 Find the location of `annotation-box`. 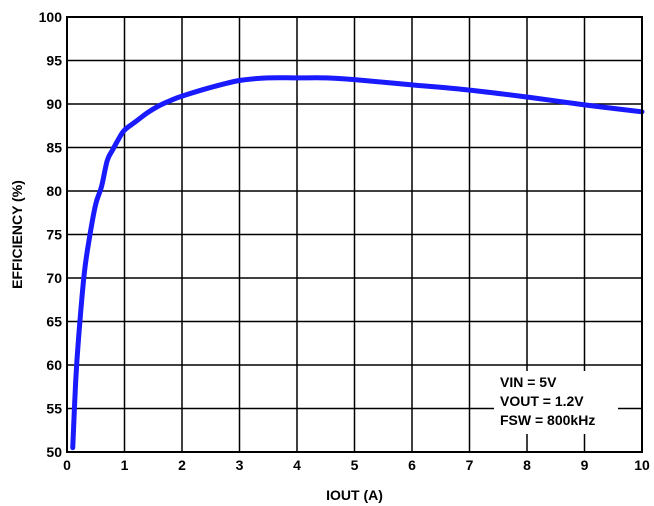

annotation-box is located at coordinates (556, 402).